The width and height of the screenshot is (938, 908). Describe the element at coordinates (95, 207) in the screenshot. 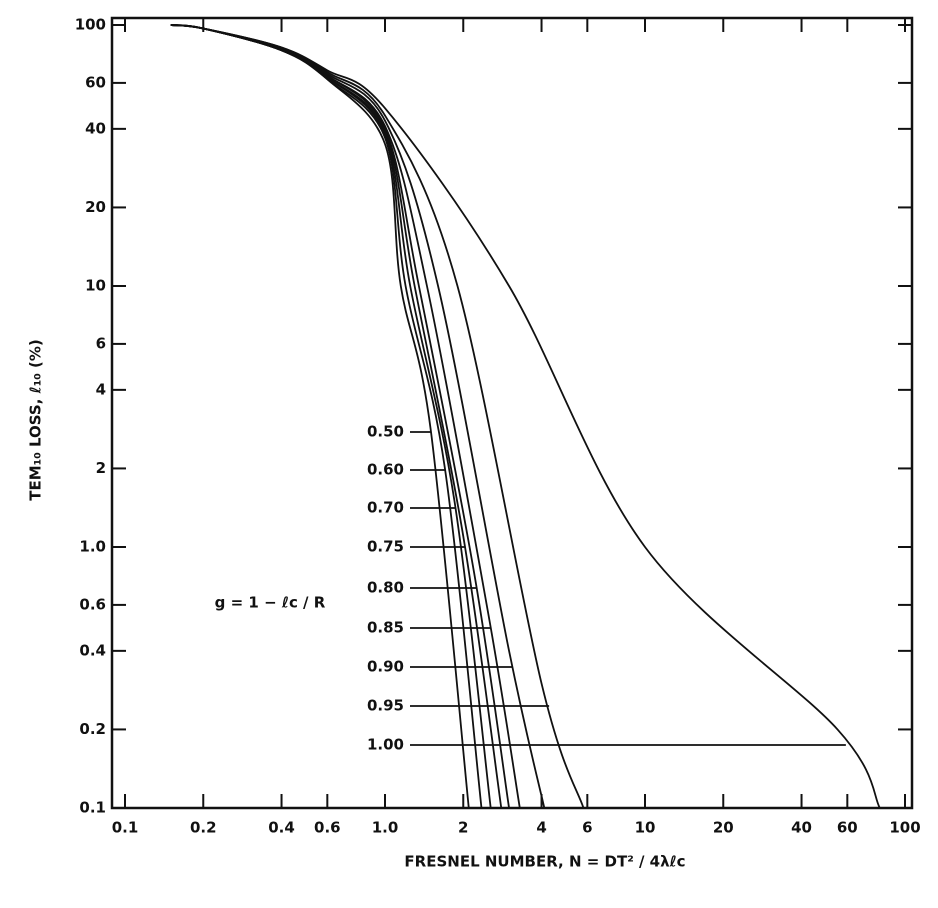

I see `y-tick-label: 20` at that location.